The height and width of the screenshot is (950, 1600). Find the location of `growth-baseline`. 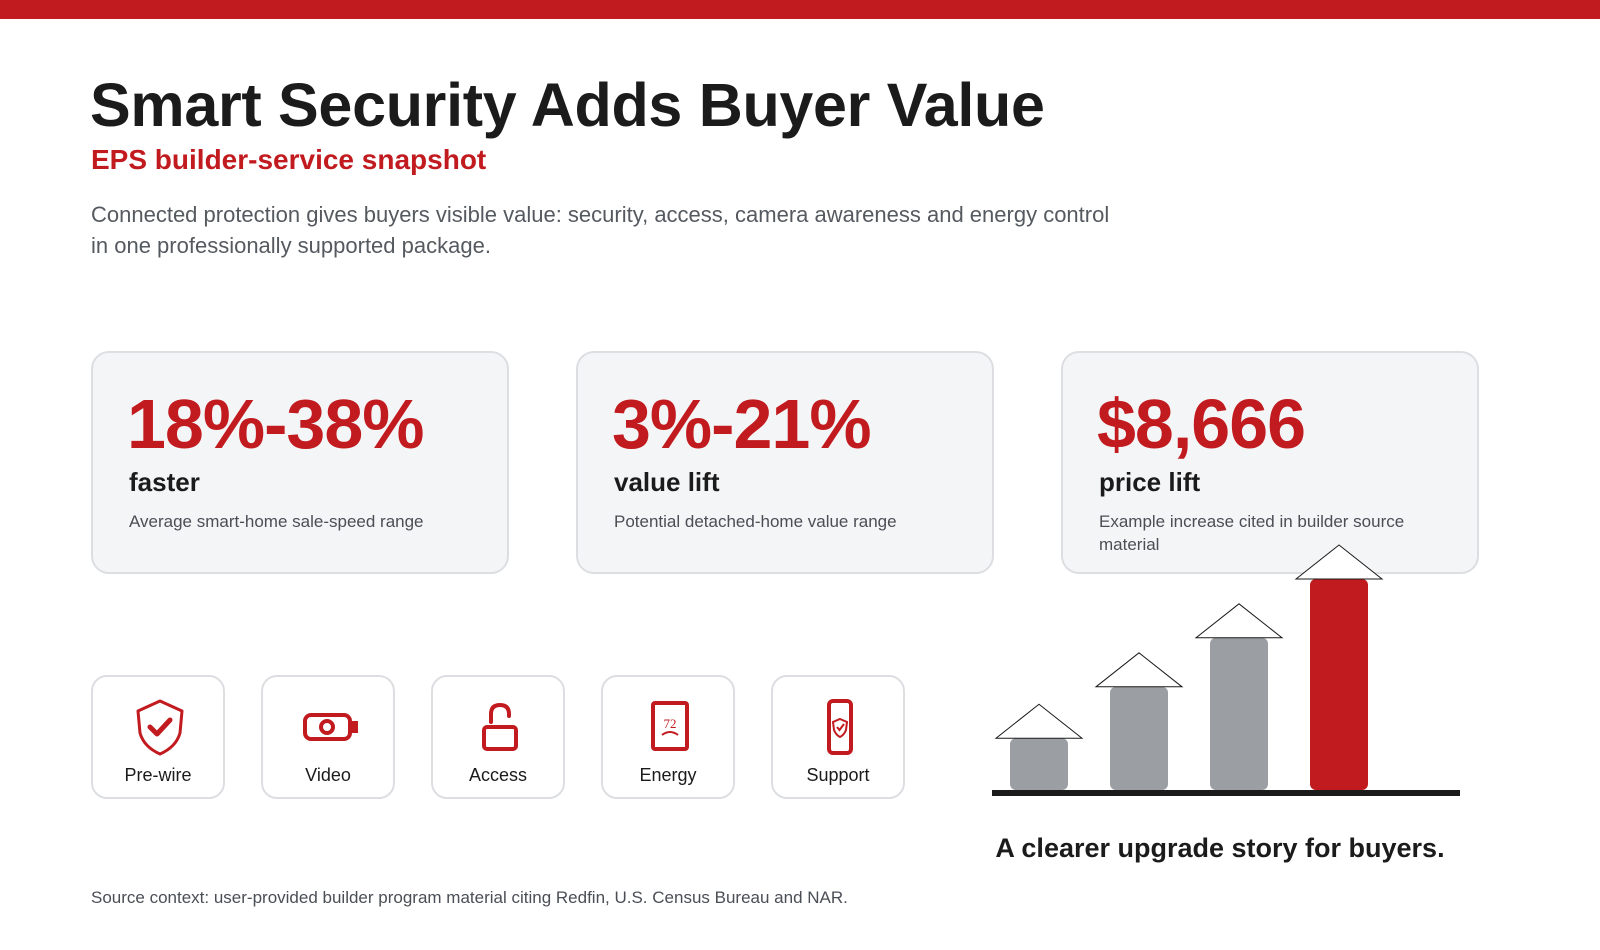

growth-baseline is located at coordinates (1226, 793).